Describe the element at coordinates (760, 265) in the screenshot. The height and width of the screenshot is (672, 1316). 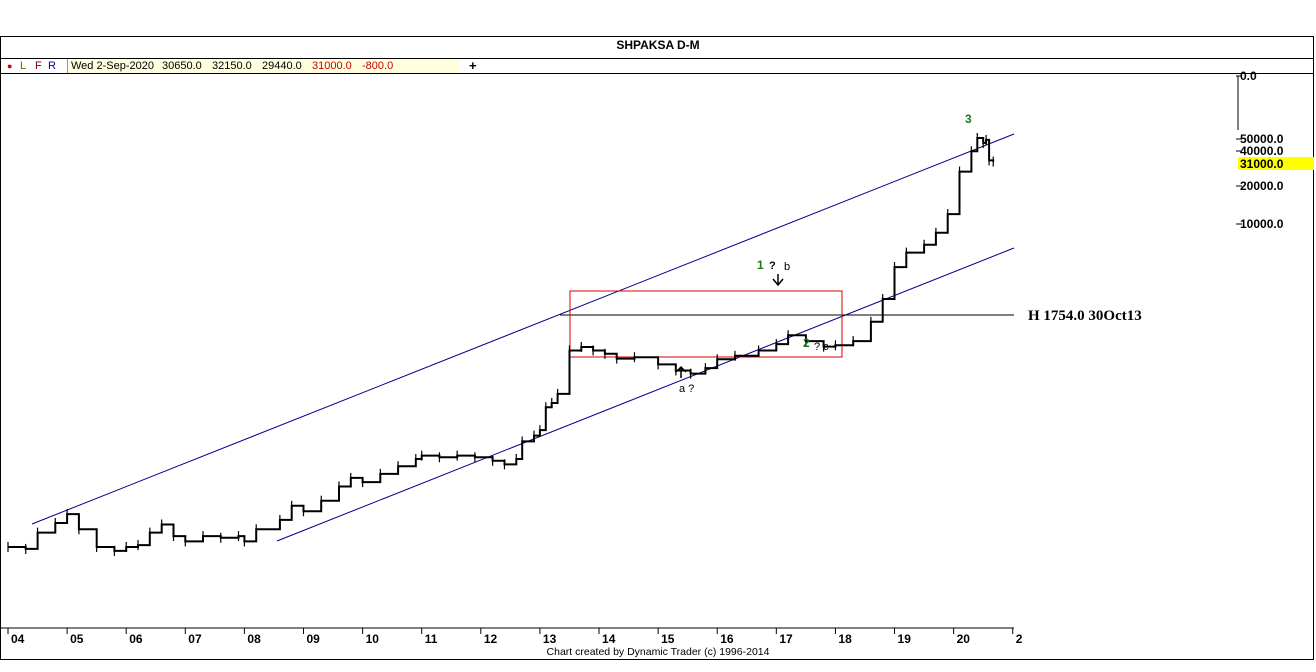
I see `wave-annotation: 1` at that location.